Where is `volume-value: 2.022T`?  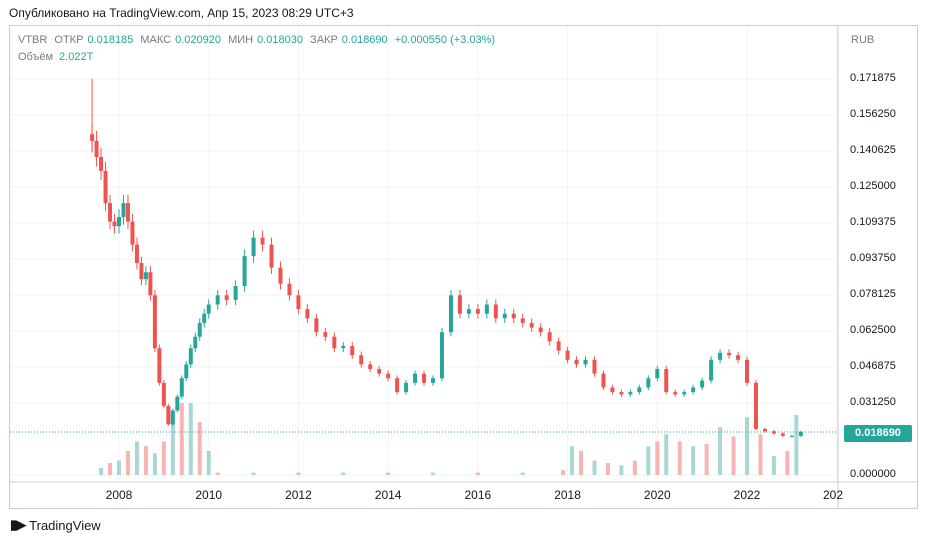 volume-value: 2.022T is located at coordinates (76, 57).